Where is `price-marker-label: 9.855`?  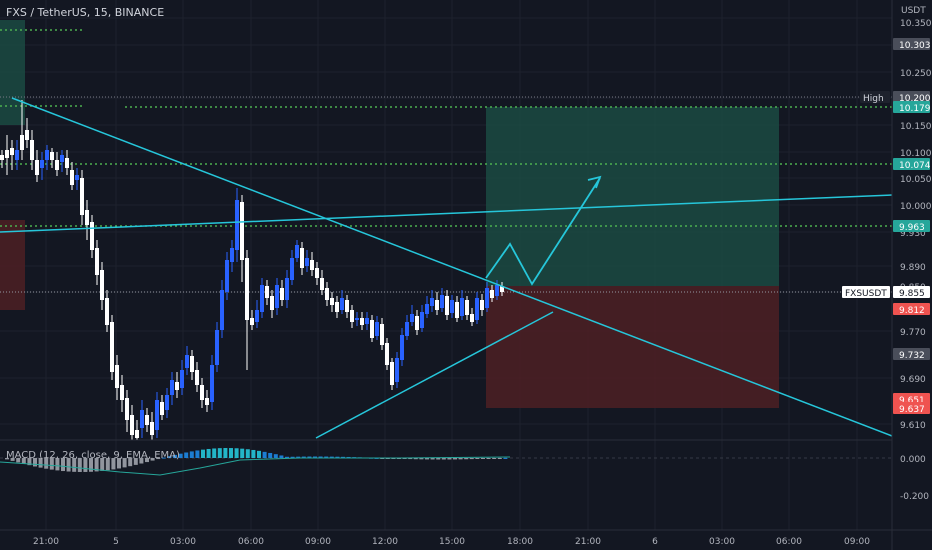 price-marker-label: 9.855 is located at coordinates (912, 294).